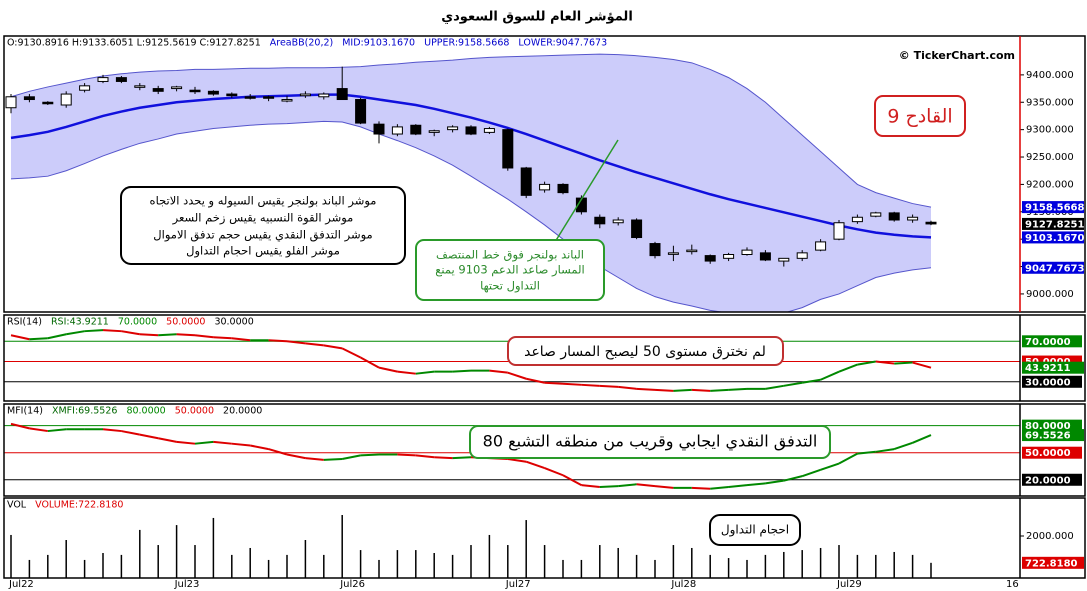 This screenshot has width=1087, height=591. Describe the element at coordinates (1048, 426) in the screenshot. I see `level-tag-label: 80.0000` at that location.